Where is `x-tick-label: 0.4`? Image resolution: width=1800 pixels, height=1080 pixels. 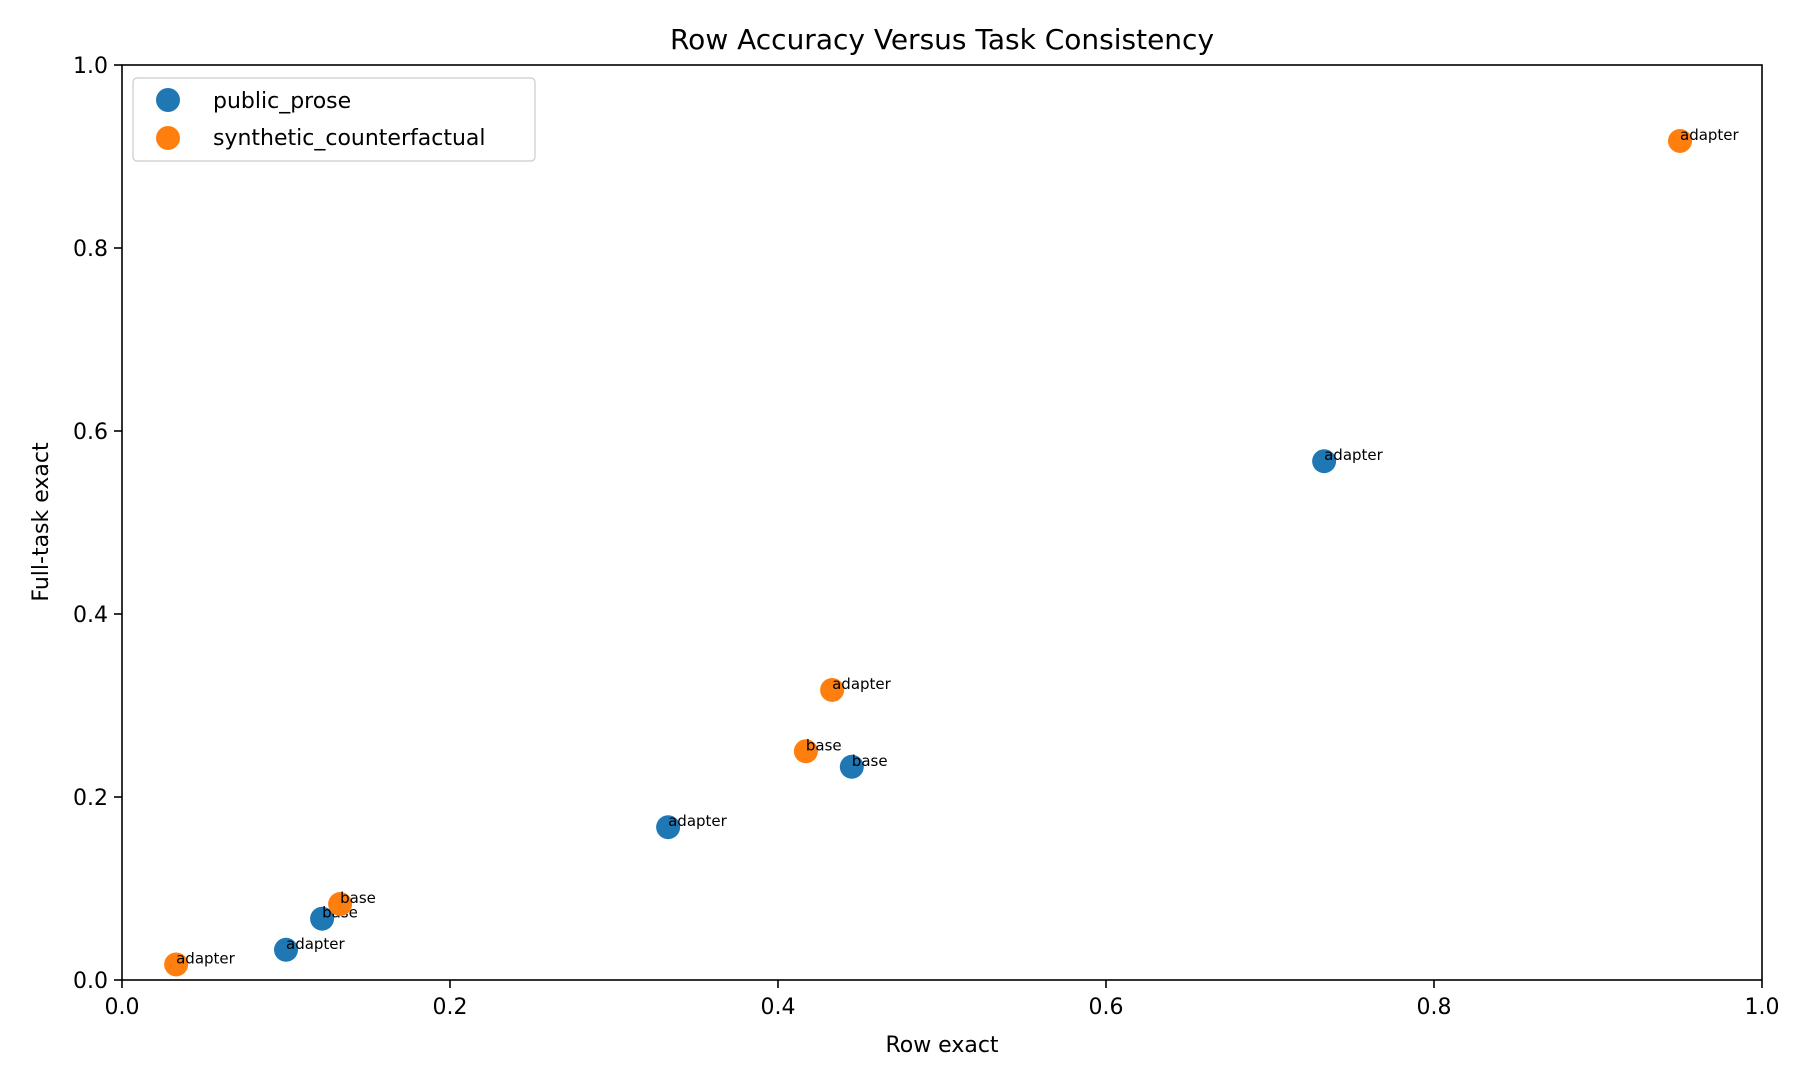 x-tick-label: 0.4 is located at coordinates (778, 1007).